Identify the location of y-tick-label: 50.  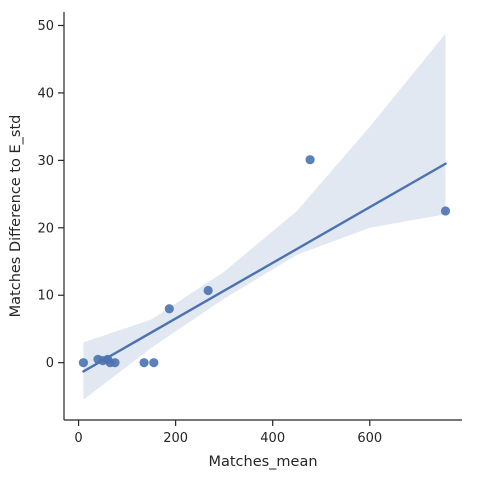
(45, 26).